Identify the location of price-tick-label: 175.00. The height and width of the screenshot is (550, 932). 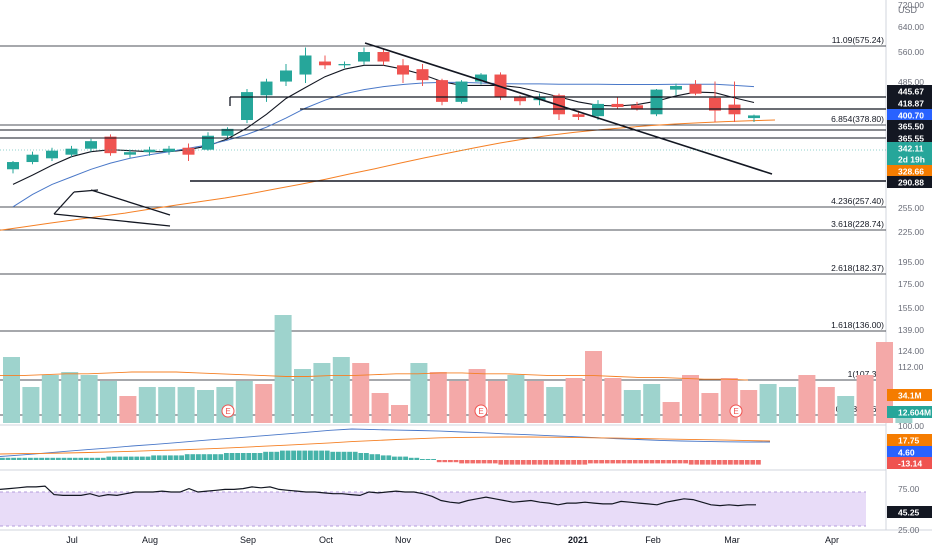
(911, 284).